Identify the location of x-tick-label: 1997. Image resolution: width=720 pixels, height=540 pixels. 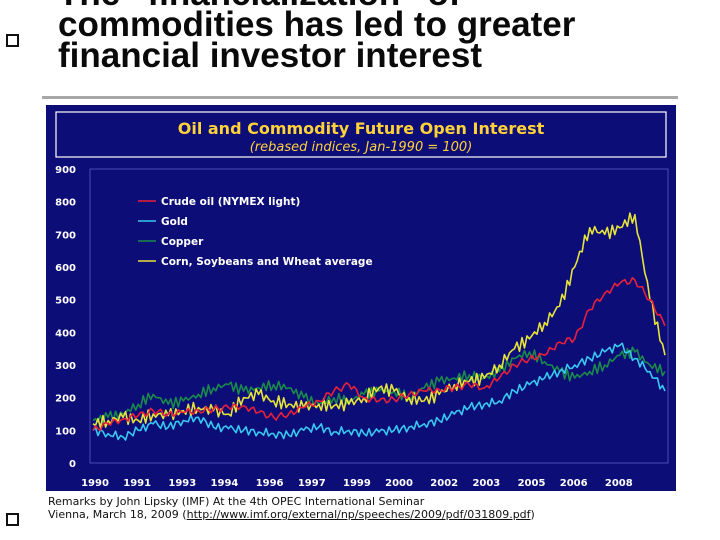
(312, 483).